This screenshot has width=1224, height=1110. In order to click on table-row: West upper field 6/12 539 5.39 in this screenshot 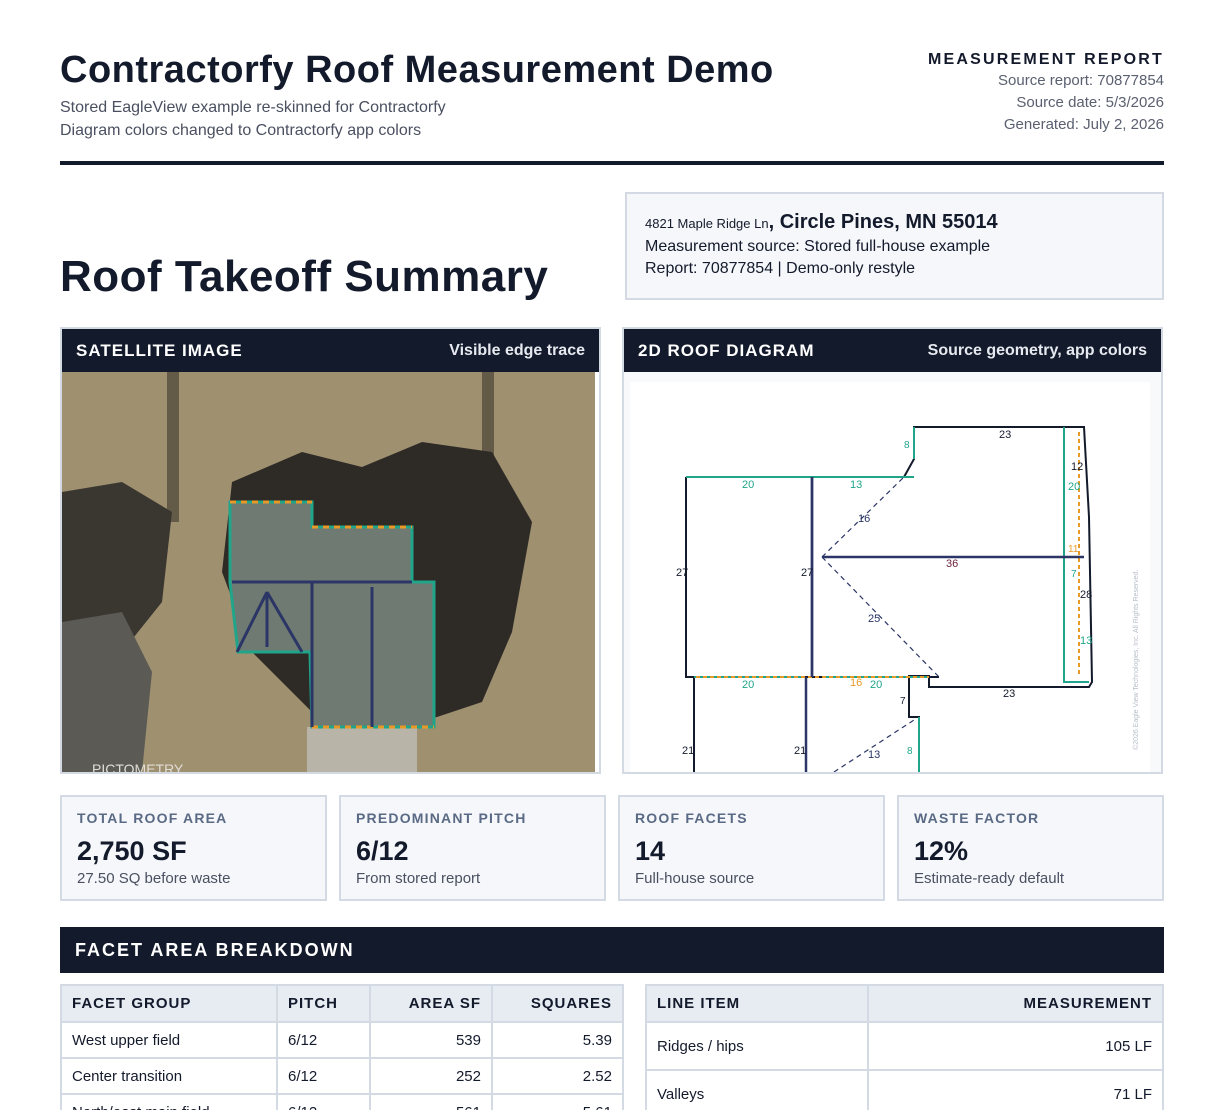, I will do `click(342, 1040)`.